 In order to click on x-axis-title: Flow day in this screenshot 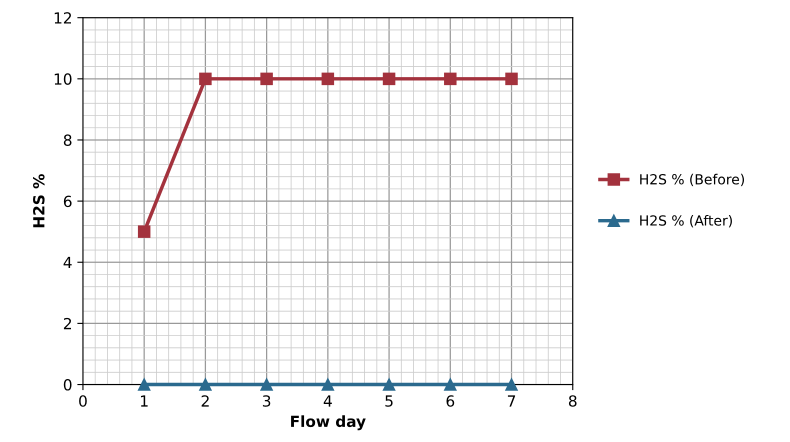, I will do `click(328, 422)`.